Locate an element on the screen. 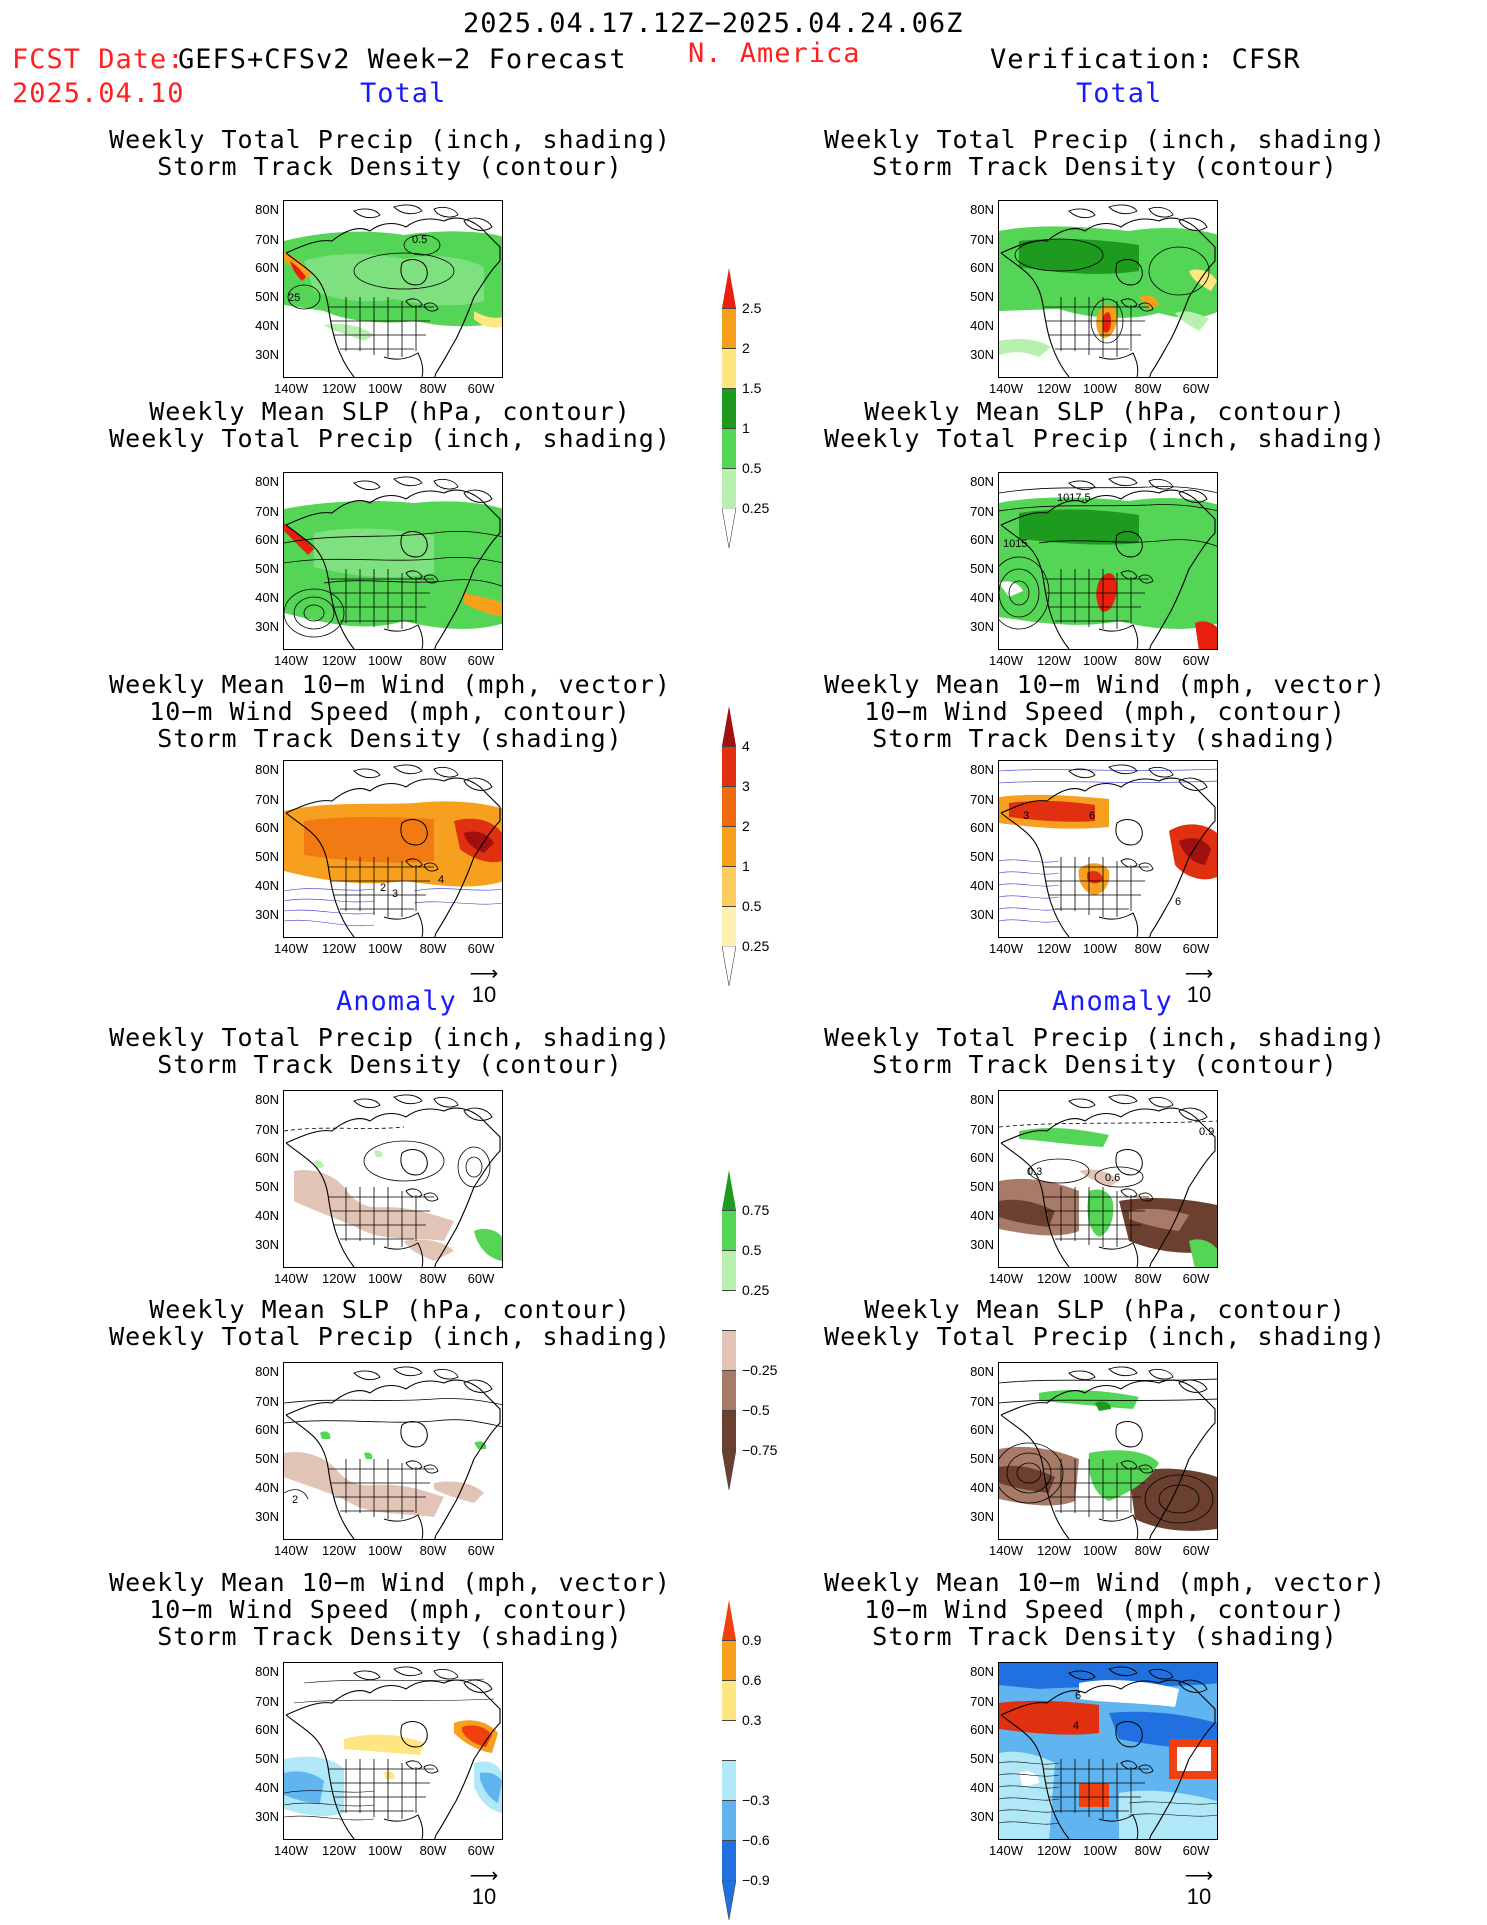 This screenshot has height=1925, width=1487. map-cfsr-total-wind: 3 6 6 is located at coordinates (1108, 849).